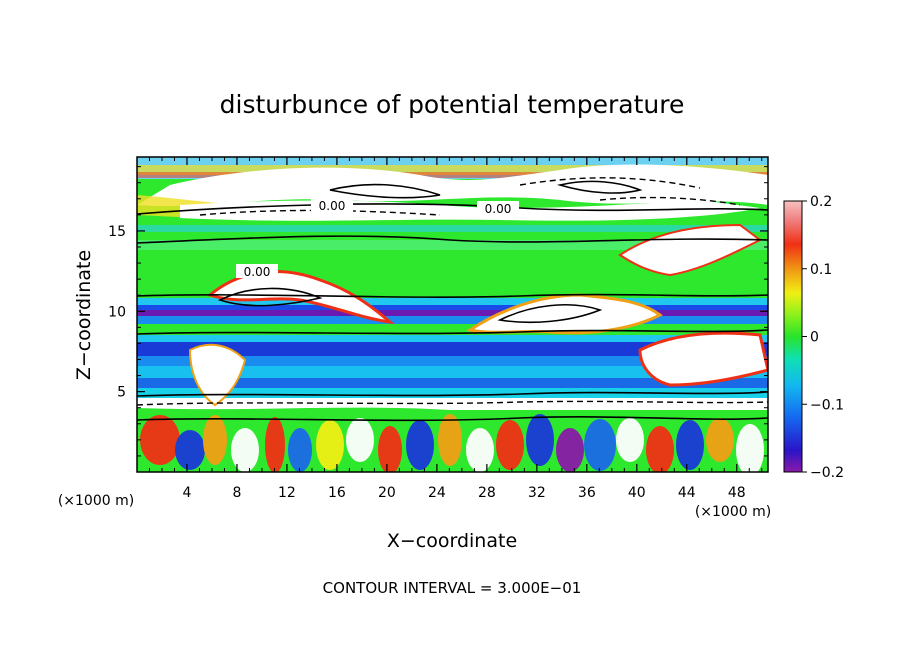  Describe the element at coordinates (287, 493) in the screenshot. I see `x-tick-label: 12` at that location.